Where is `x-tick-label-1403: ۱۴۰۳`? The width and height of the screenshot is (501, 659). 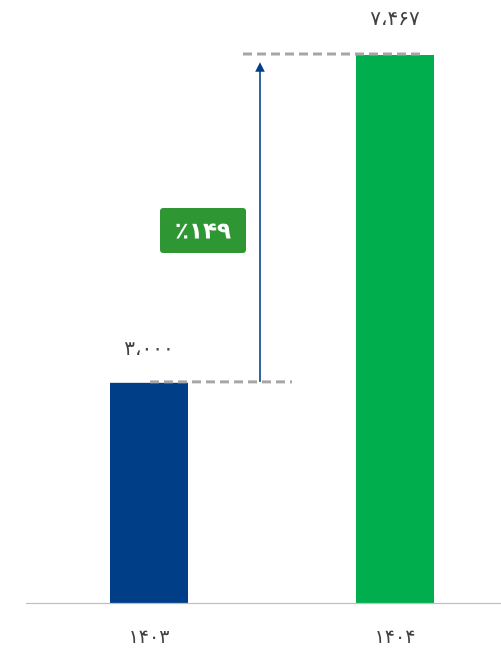 x-tick-label-1403: ۱۴۰۳ is located at coordinates (149, 637).